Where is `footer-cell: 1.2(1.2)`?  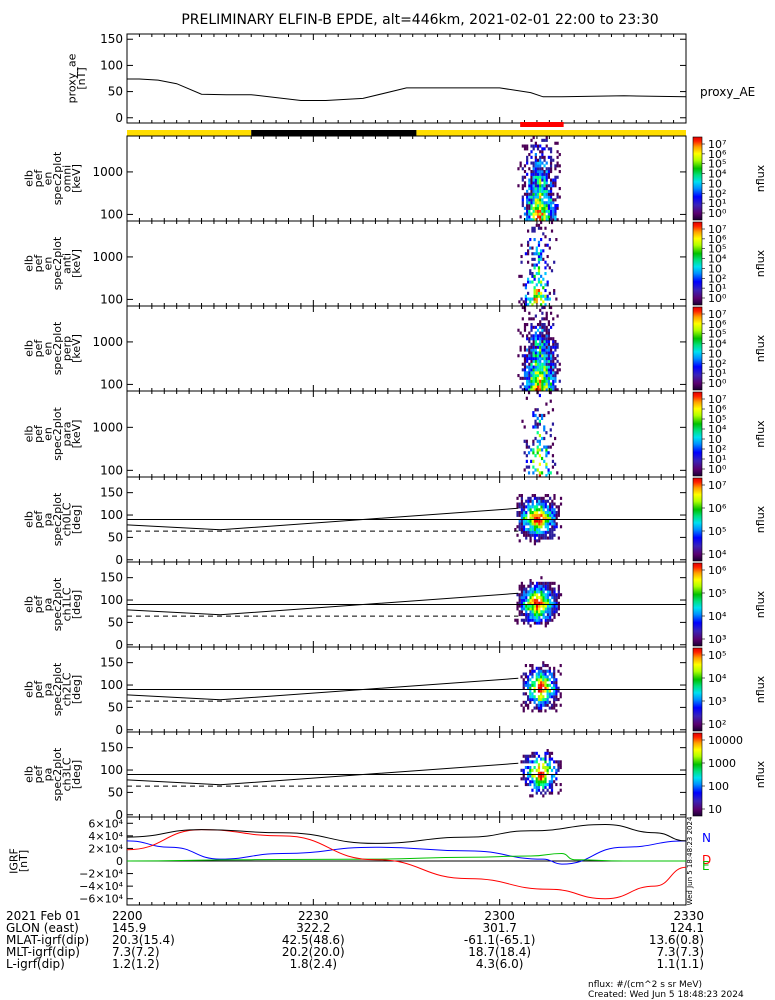 footer-cell: 1.2(1.2) is located at coordinates (136, 964).